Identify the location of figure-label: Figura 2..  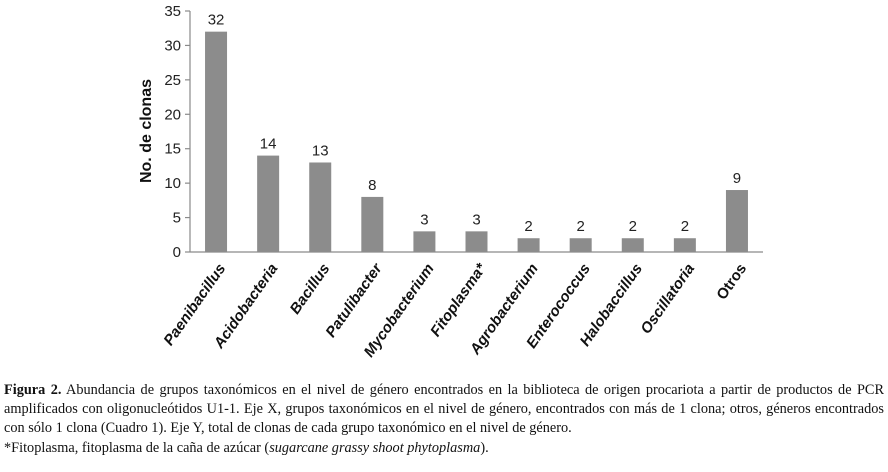
(33, 390).